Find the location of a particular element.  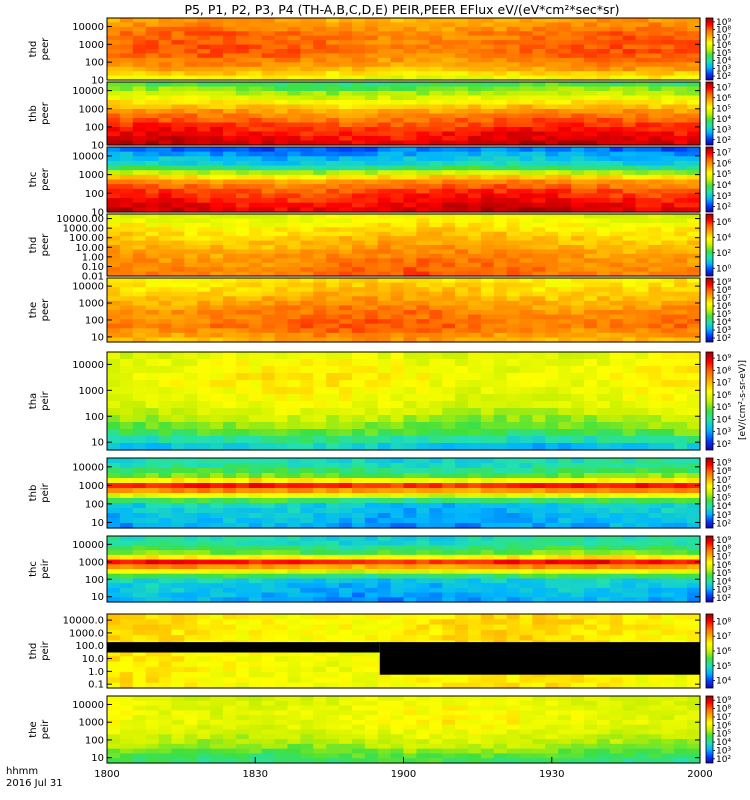

ylabel-thc: thc is located at coordinates (33, 569).